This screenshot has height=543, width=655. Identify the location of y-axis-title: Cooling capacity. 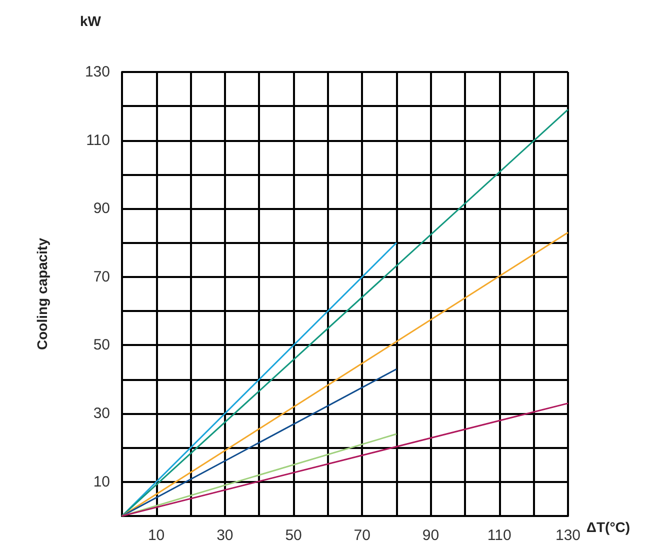
(42, 294).